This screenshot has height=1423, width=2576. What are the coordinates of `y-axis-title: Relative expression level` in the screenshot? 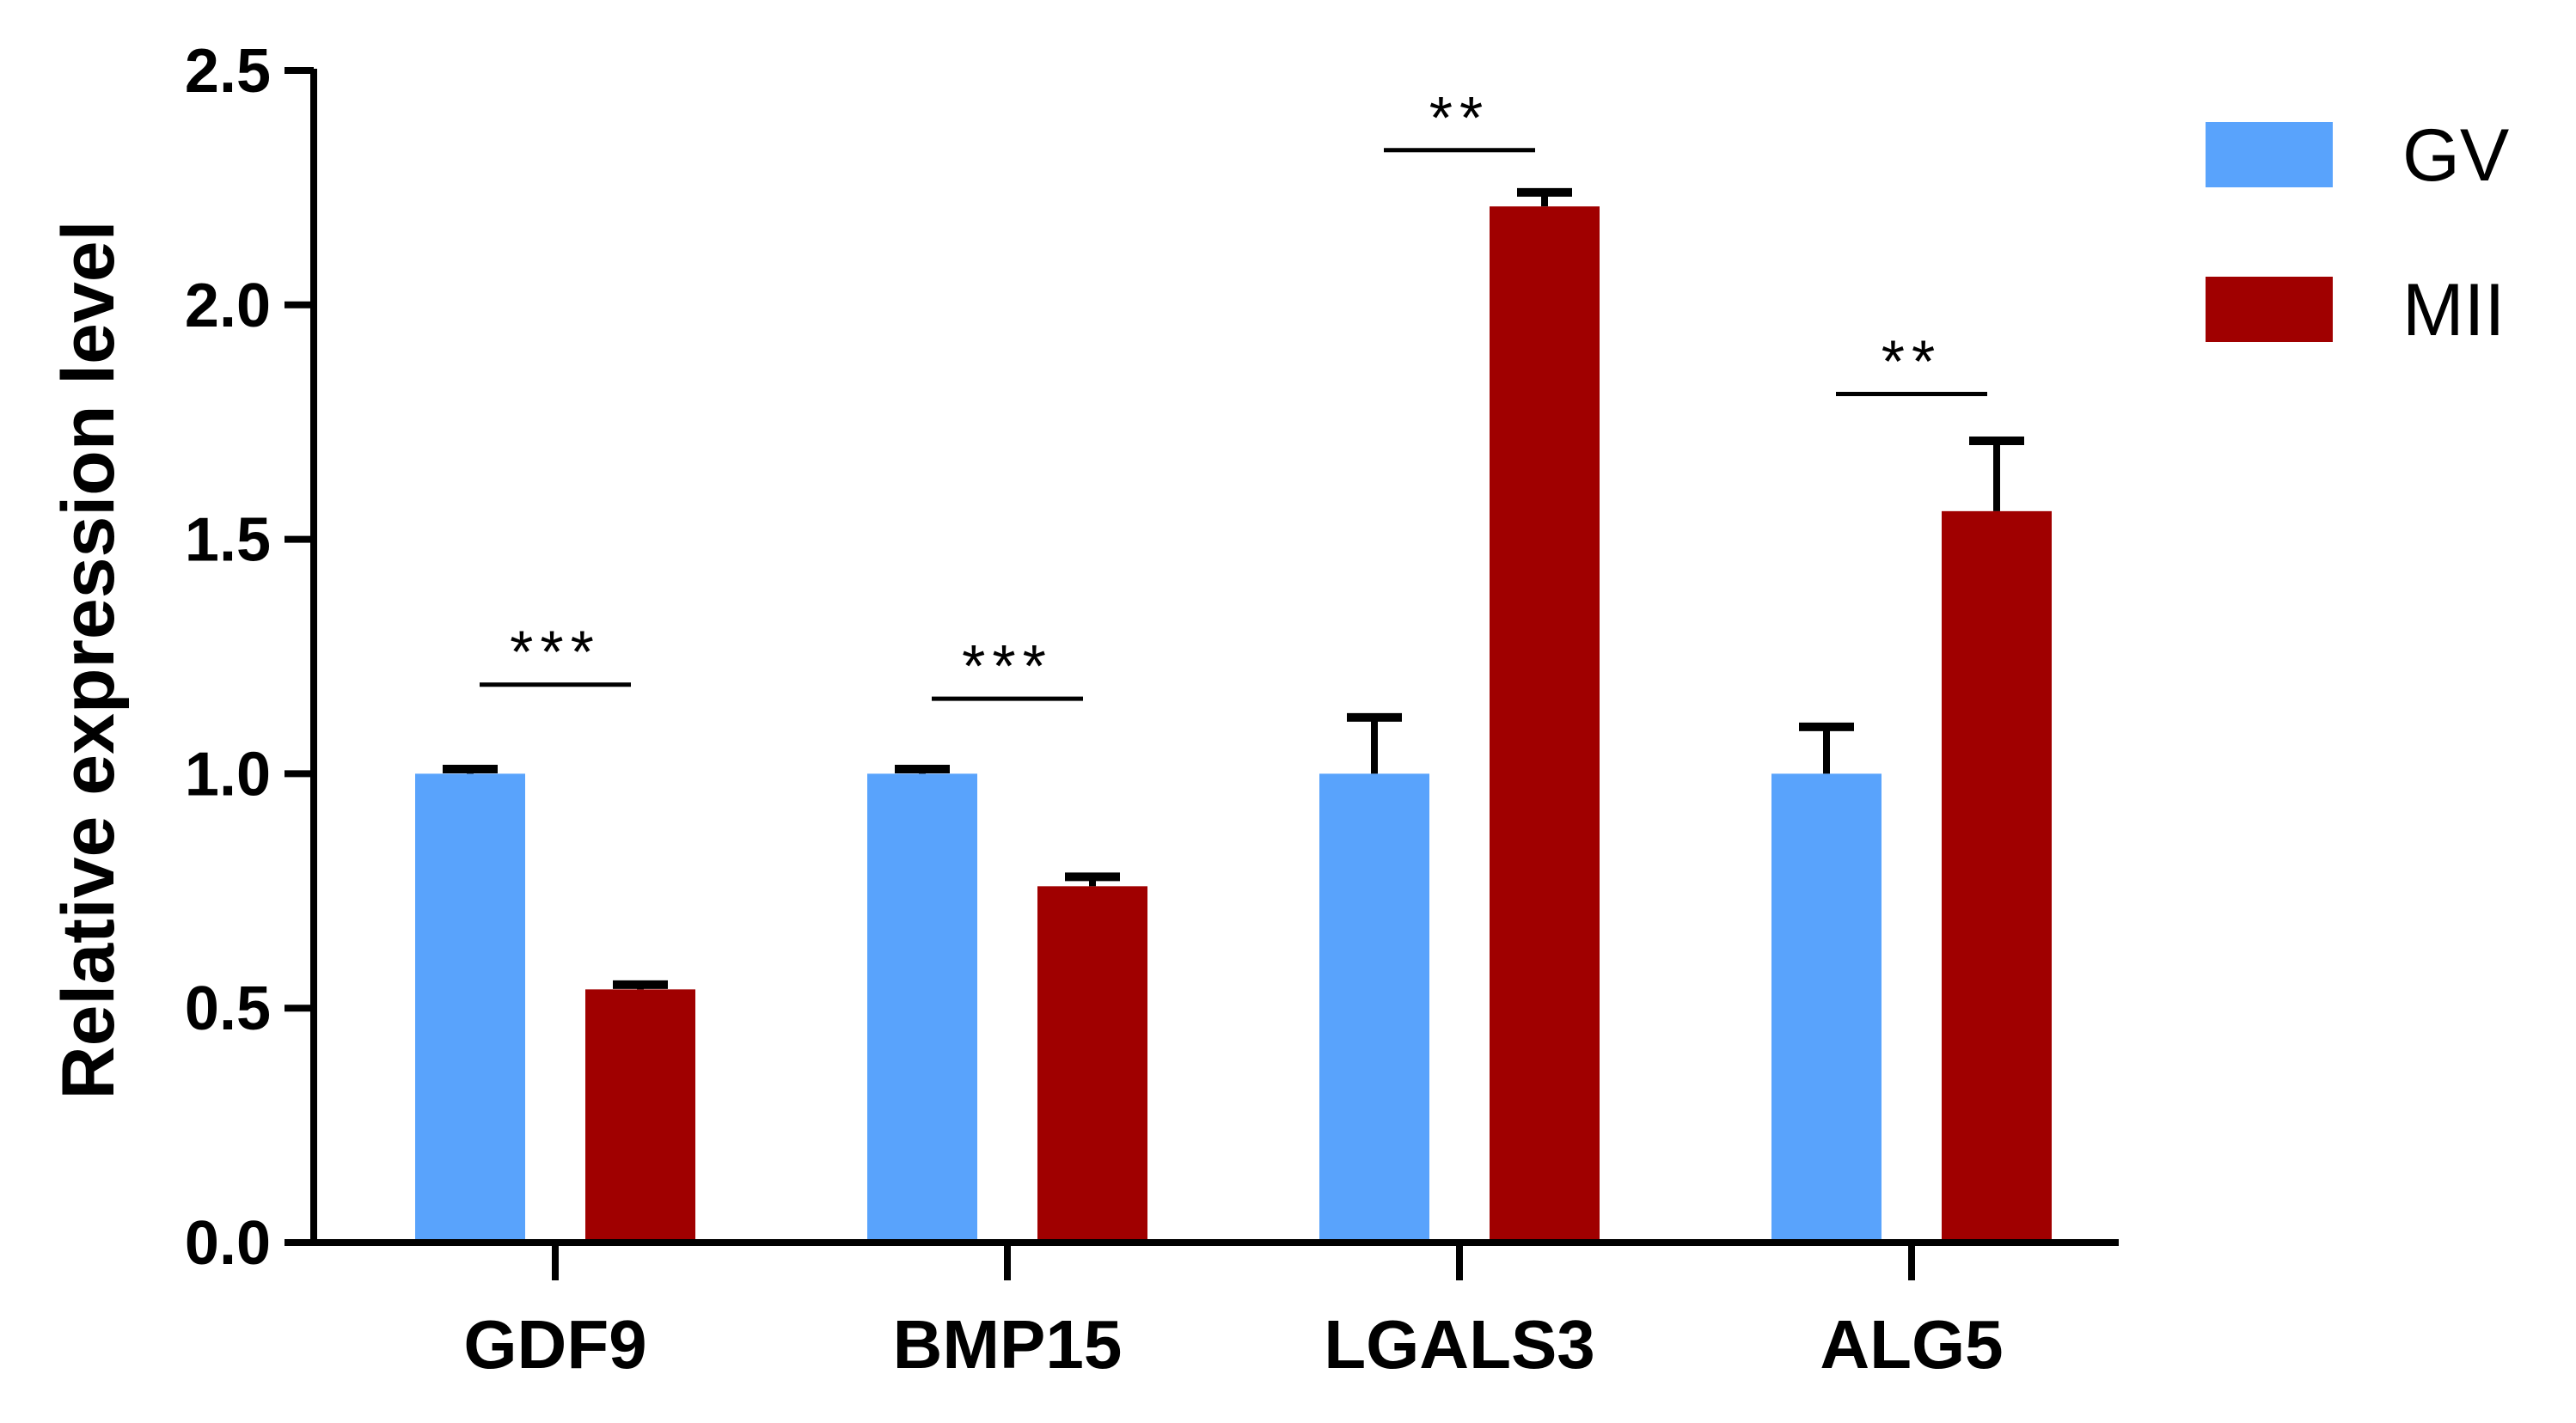 It's located at (88, 660).